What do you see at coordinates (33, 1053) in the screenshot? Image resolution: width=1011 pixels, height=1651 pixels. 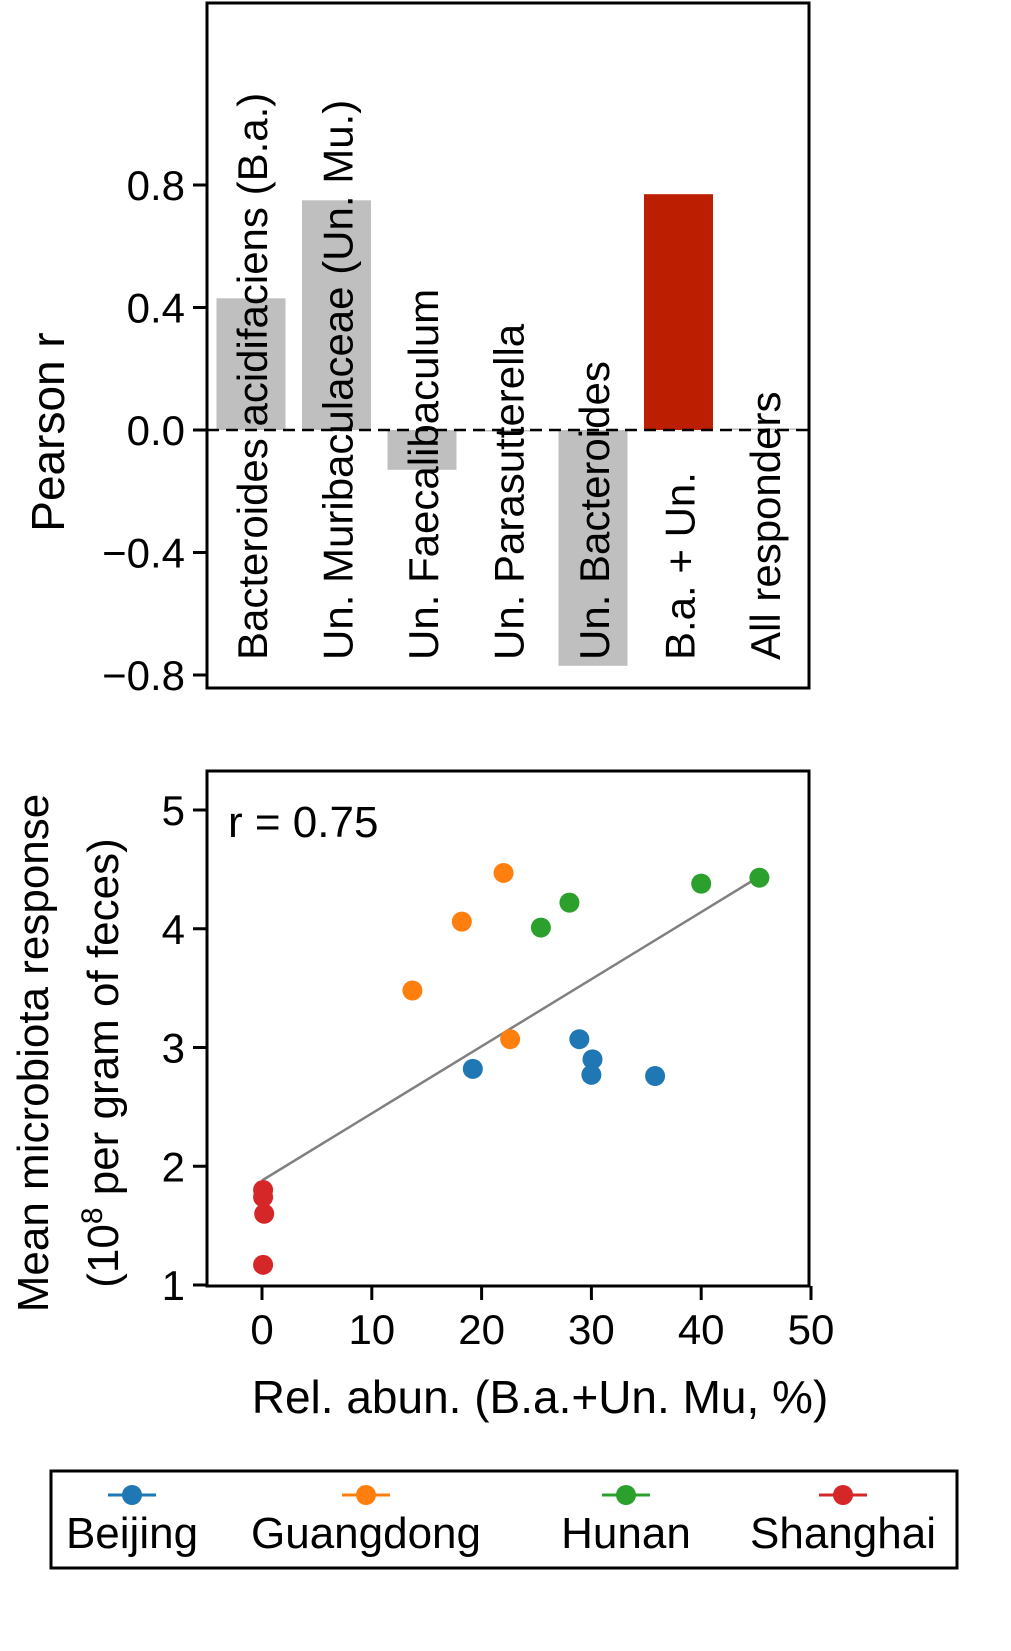 I see `scatter-y-axis-label-line1: Mean microbiota response` at bounding box center [33, 1053].